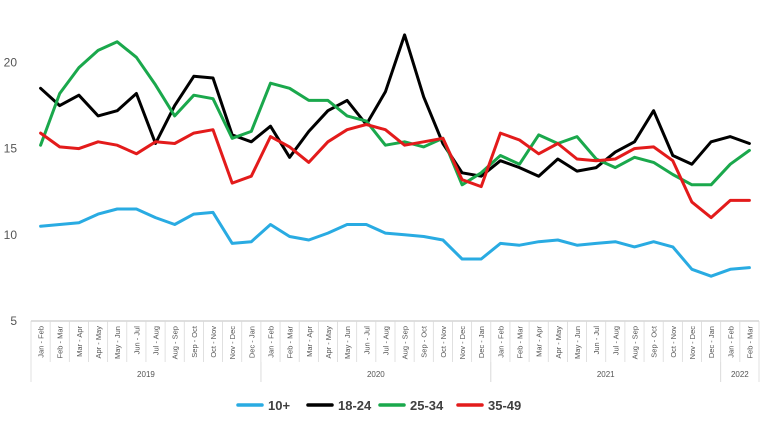 Image resolution: width=760 pixels, height=427 pixels. What do you see at coordinates (11, 62) in the screenshot?
I see `y-tick-label: 20` at bounding box center [11, 62].